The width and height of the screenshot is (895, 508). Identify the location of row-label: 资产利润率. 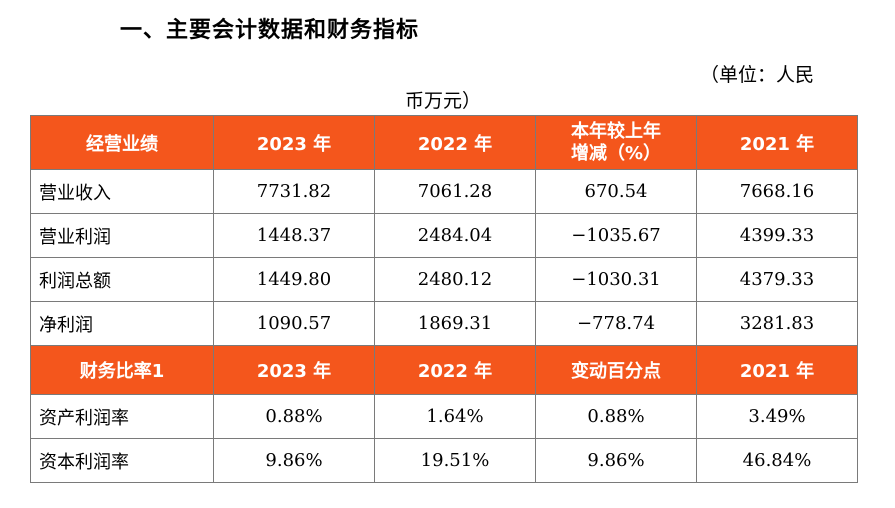
(122, 416).